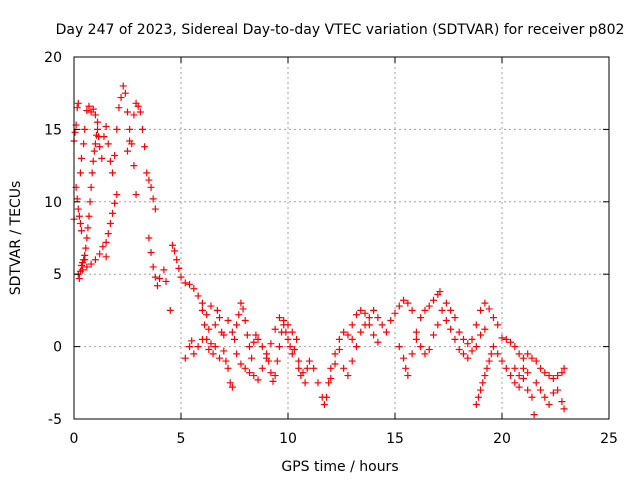 Image resolution: width=640 pixels, height=480 pixels. Describe the element at coordinates (16, 238) in the screenshot. I see `y-axis-label: SDTVAR / TECUs` at that location.